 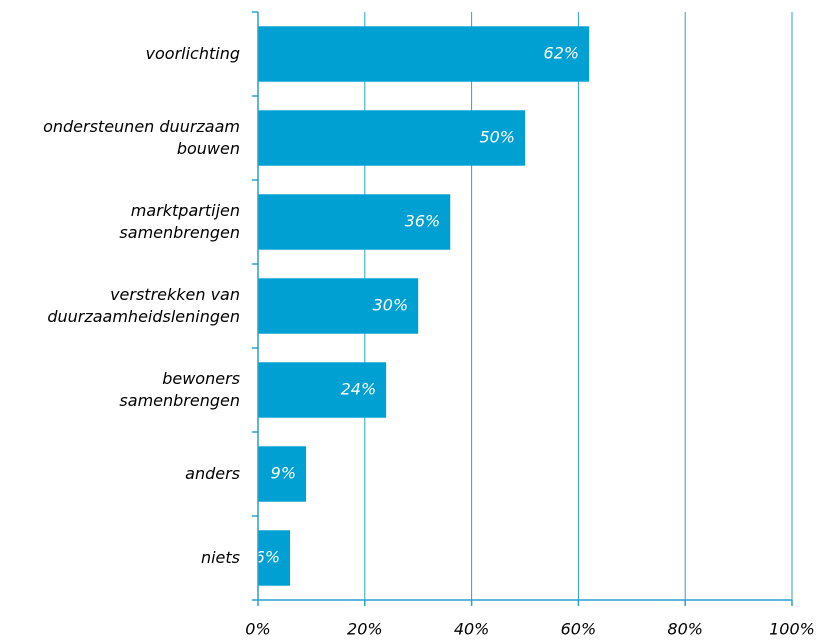 What do you see at coordinates (141, 137) in the screenshot?
I see `y-tick-label: ondersteunen duurzaam bouwen` at bounding box center [141, 137].